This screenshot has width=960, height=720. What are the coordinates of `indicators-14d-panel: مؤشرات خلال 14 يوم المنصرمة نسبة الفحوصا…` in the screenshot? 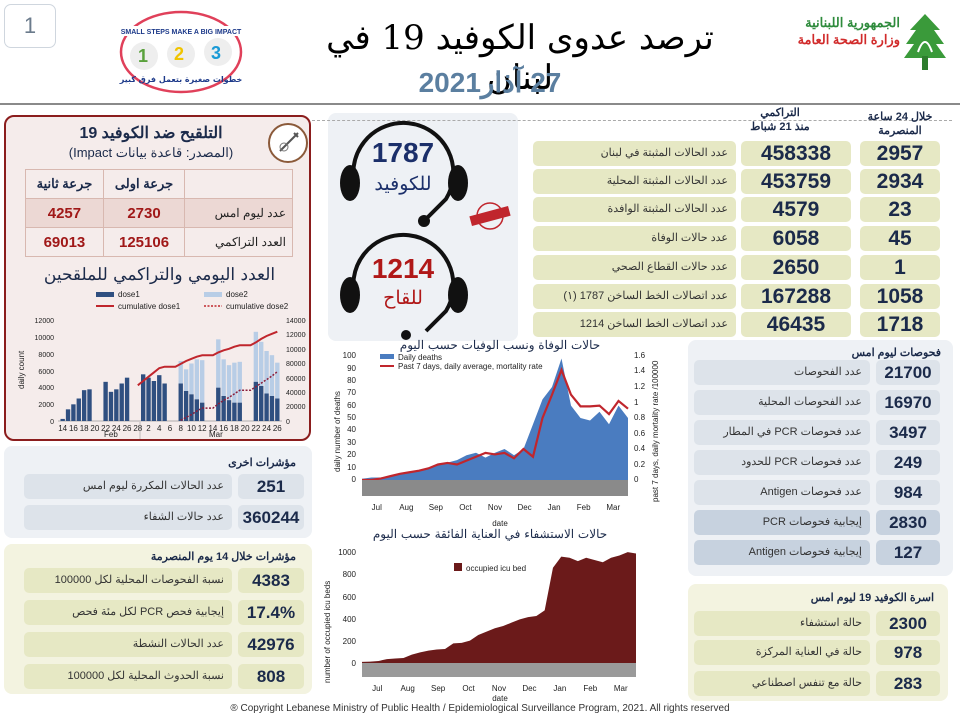 It's located at (158, 619).